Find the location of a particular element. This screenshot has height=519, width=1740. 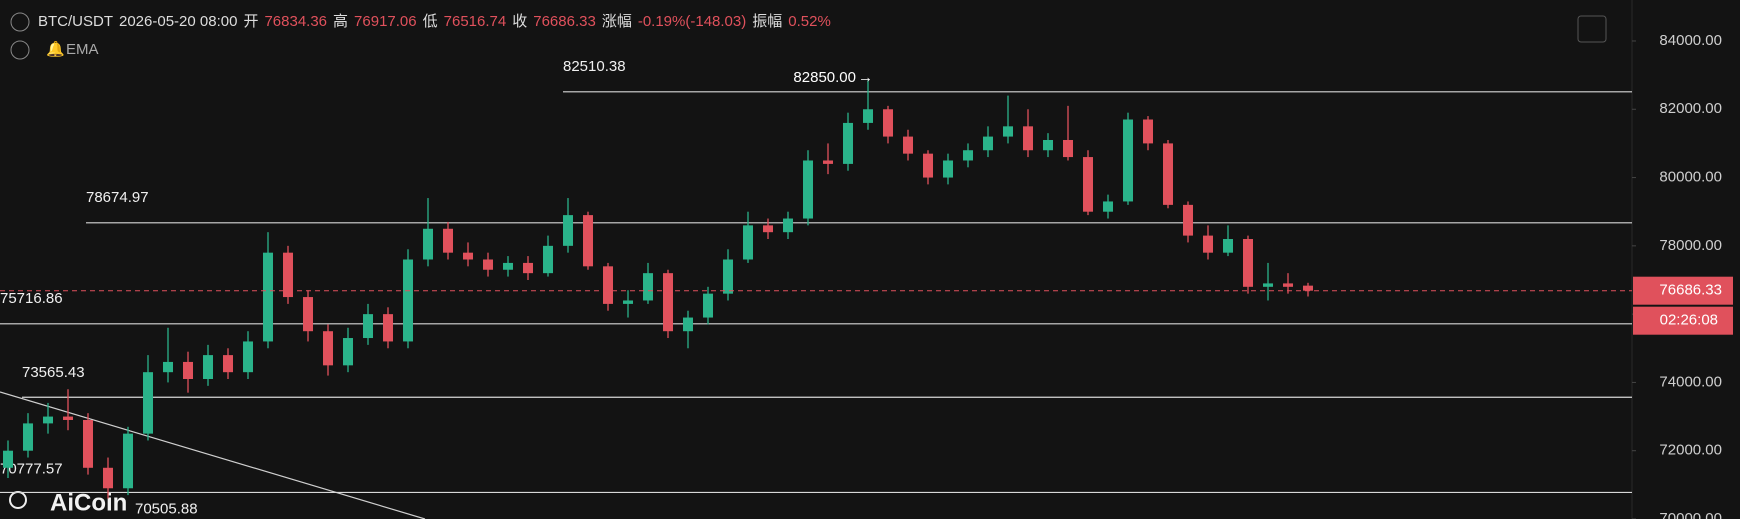

header-close: 76686.33 is located at coordinates (564, 21).